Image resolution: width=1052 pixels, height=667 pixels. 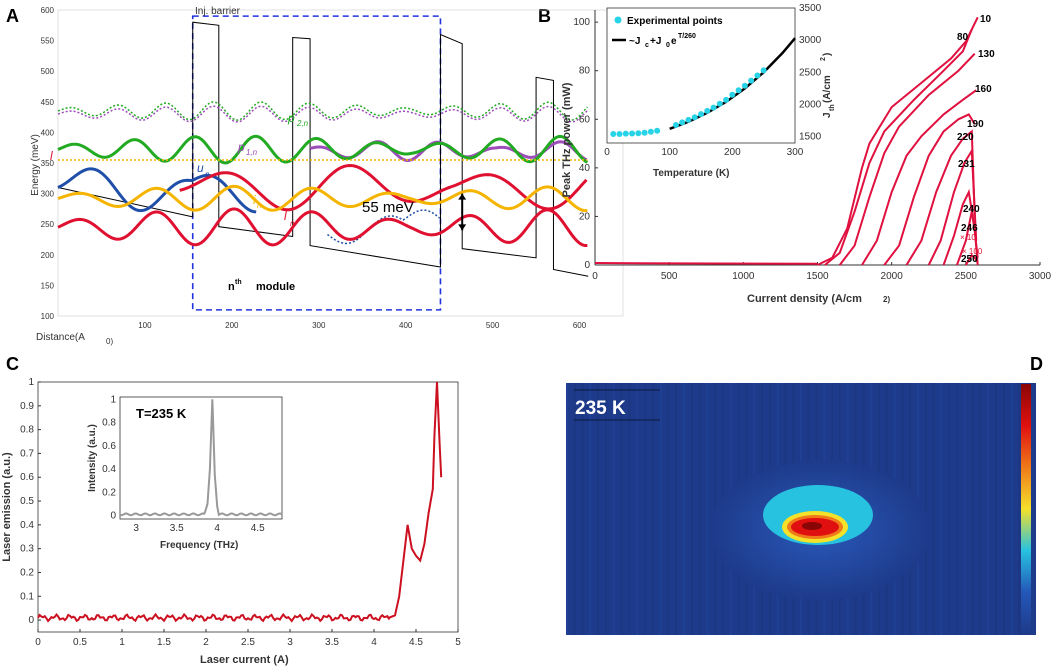 I want to click on module-th-label: th, so click(x=238, y=282).